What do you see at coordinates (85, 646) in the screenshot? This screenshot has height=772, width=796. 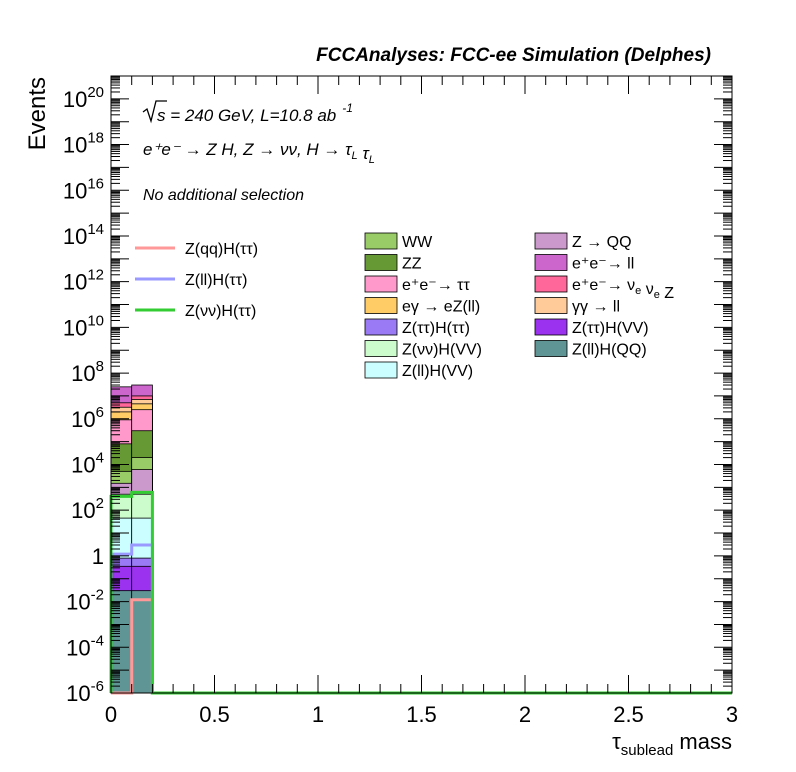 I see `y-tick-label: 10⁻⁴` at bounding box center [85, 646].